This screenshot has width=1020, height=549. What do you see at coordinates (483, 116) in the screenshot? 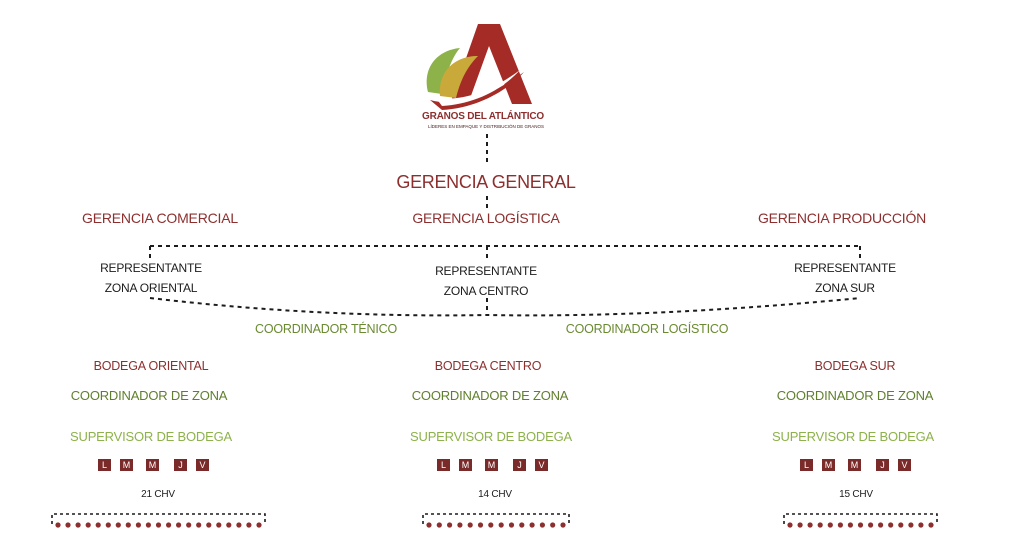
I see `logo-brand-text: GRANOS DEL ATLÁNTICO` at bounding box center [483, 116].